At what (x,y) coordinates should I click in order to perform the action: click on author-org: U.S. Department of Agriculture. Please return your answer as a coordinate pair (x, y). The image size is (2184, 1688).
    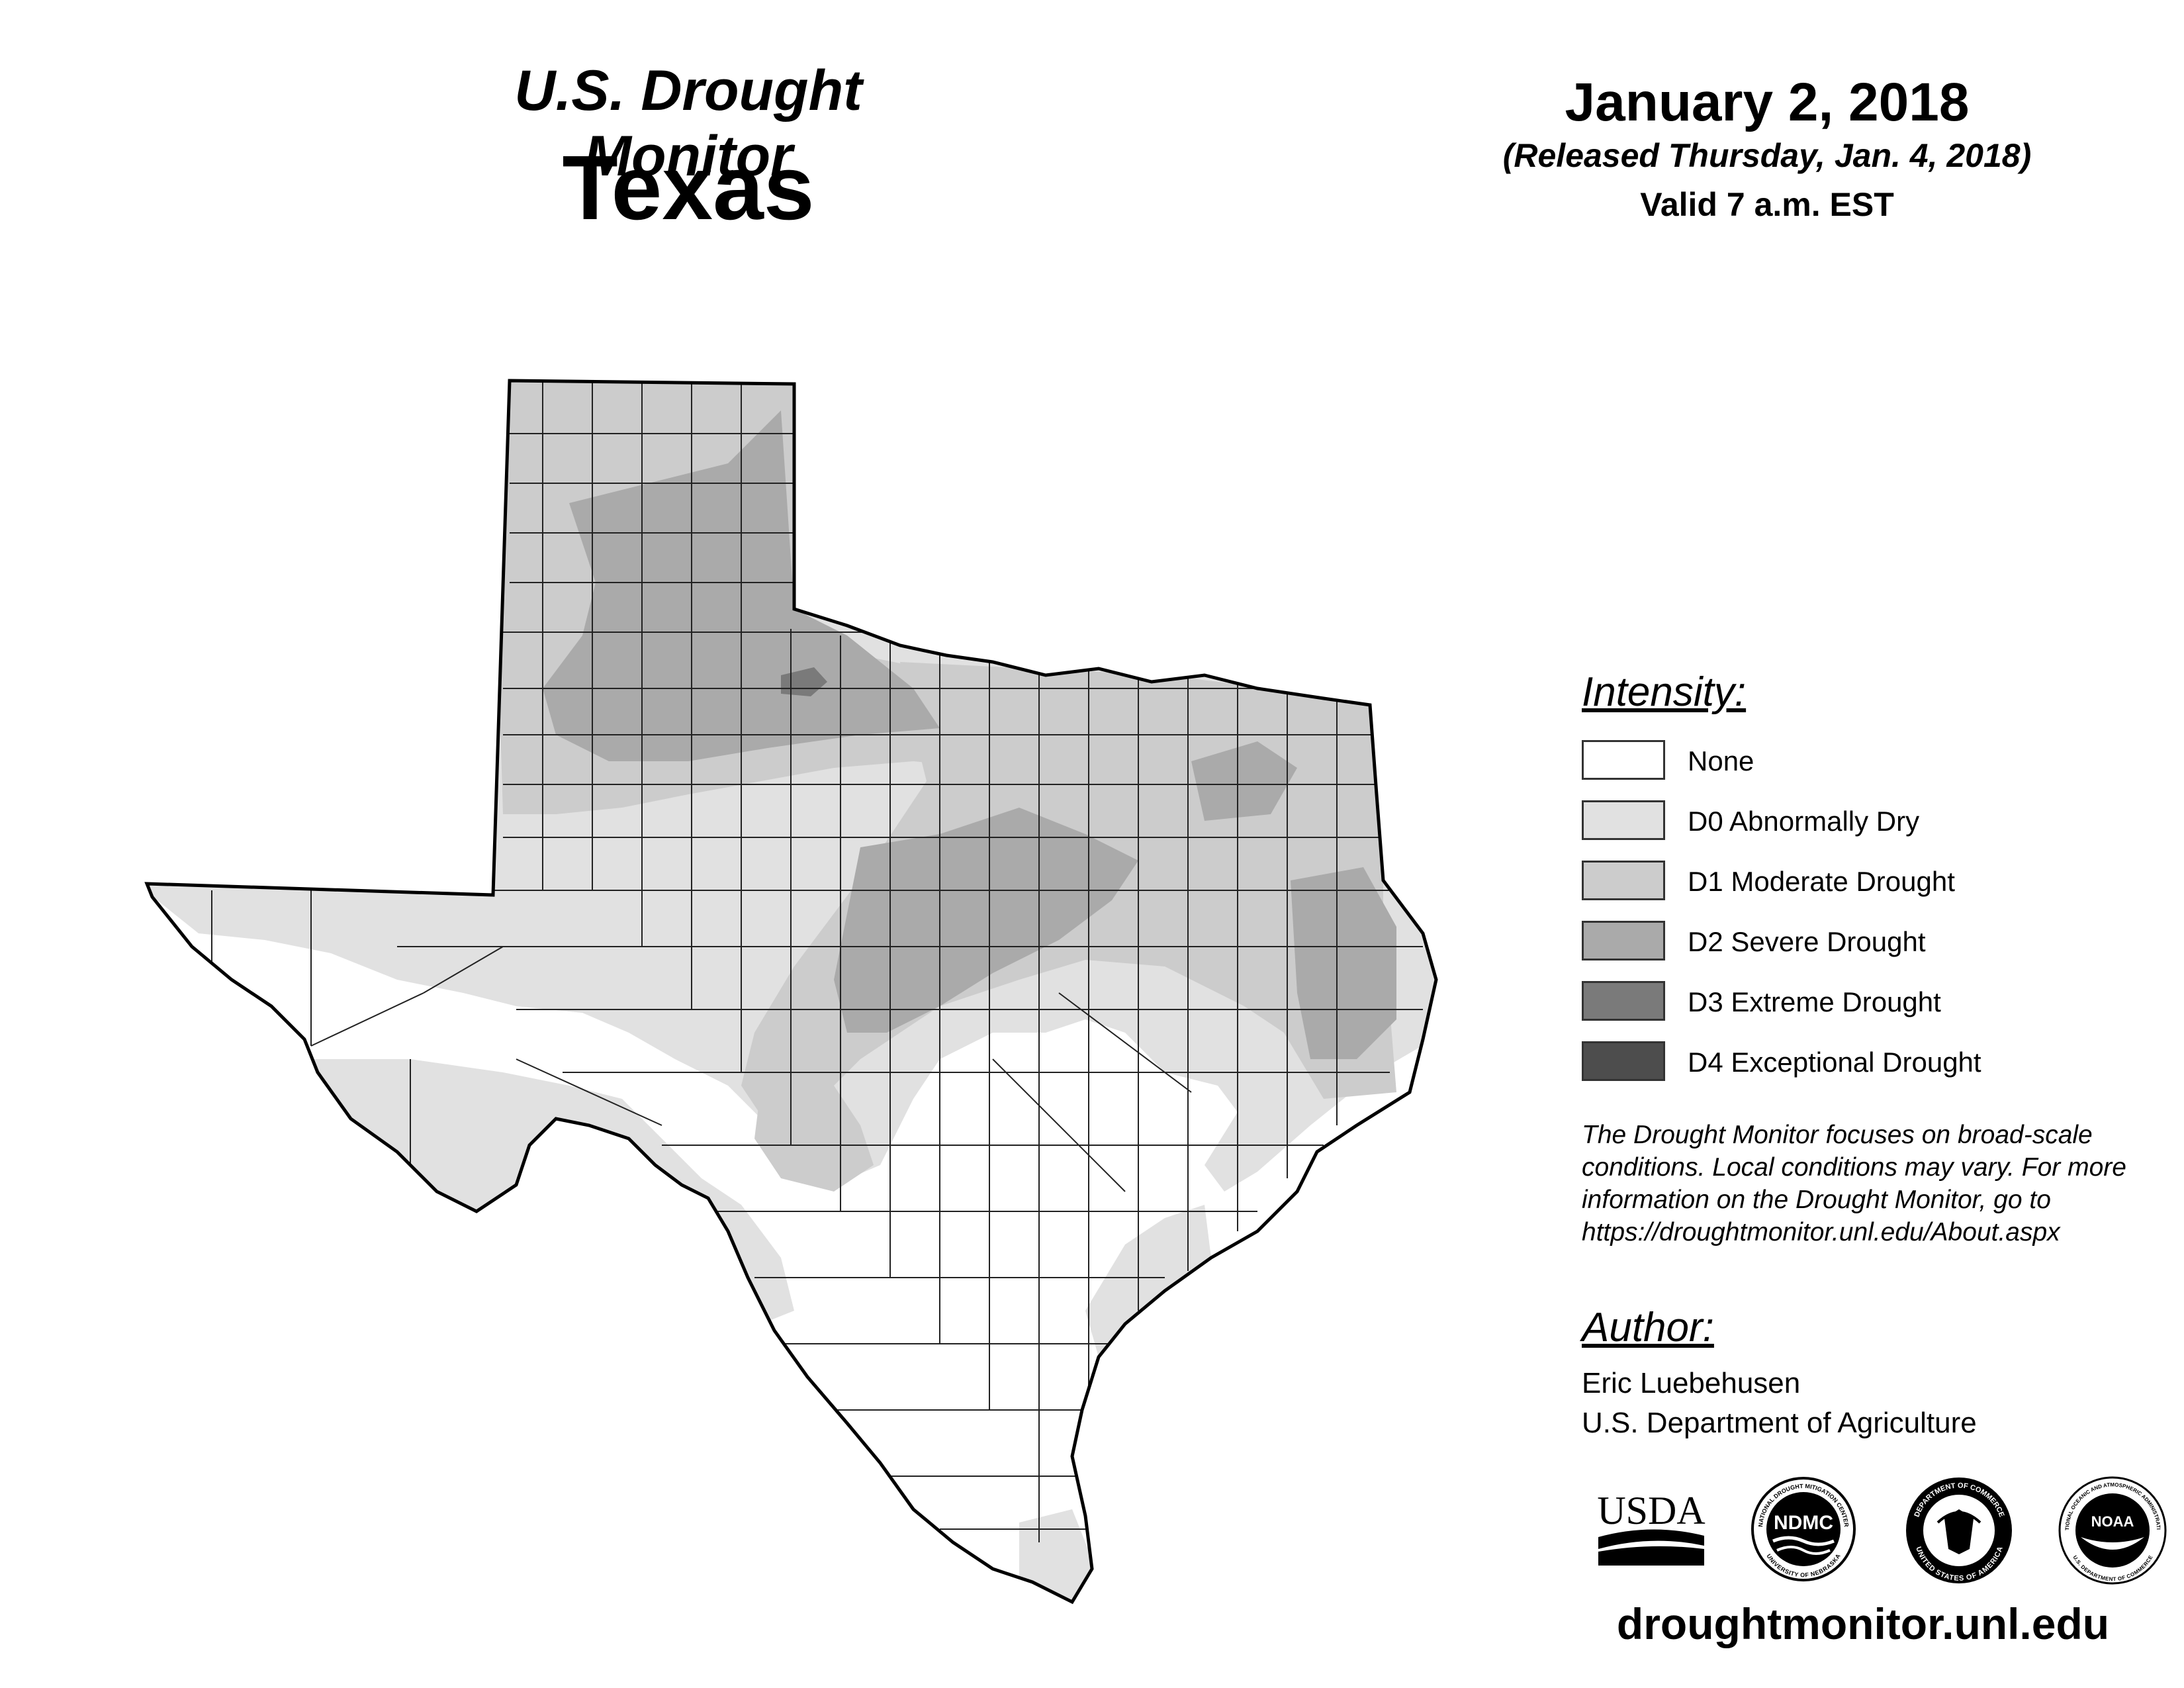
    Looking at the image, I should click on (1780, 1423).